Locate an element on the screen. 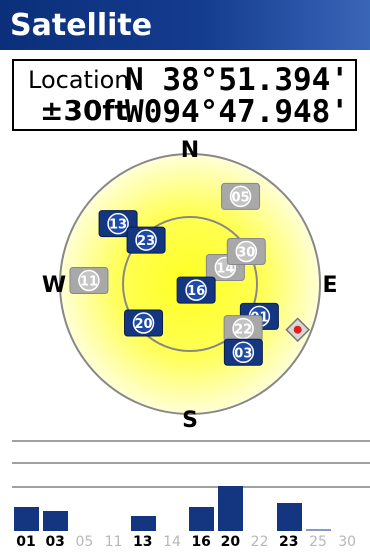 This screenshot has height=553, width=370. target-marker-icon is located at coordinates (298, 330).